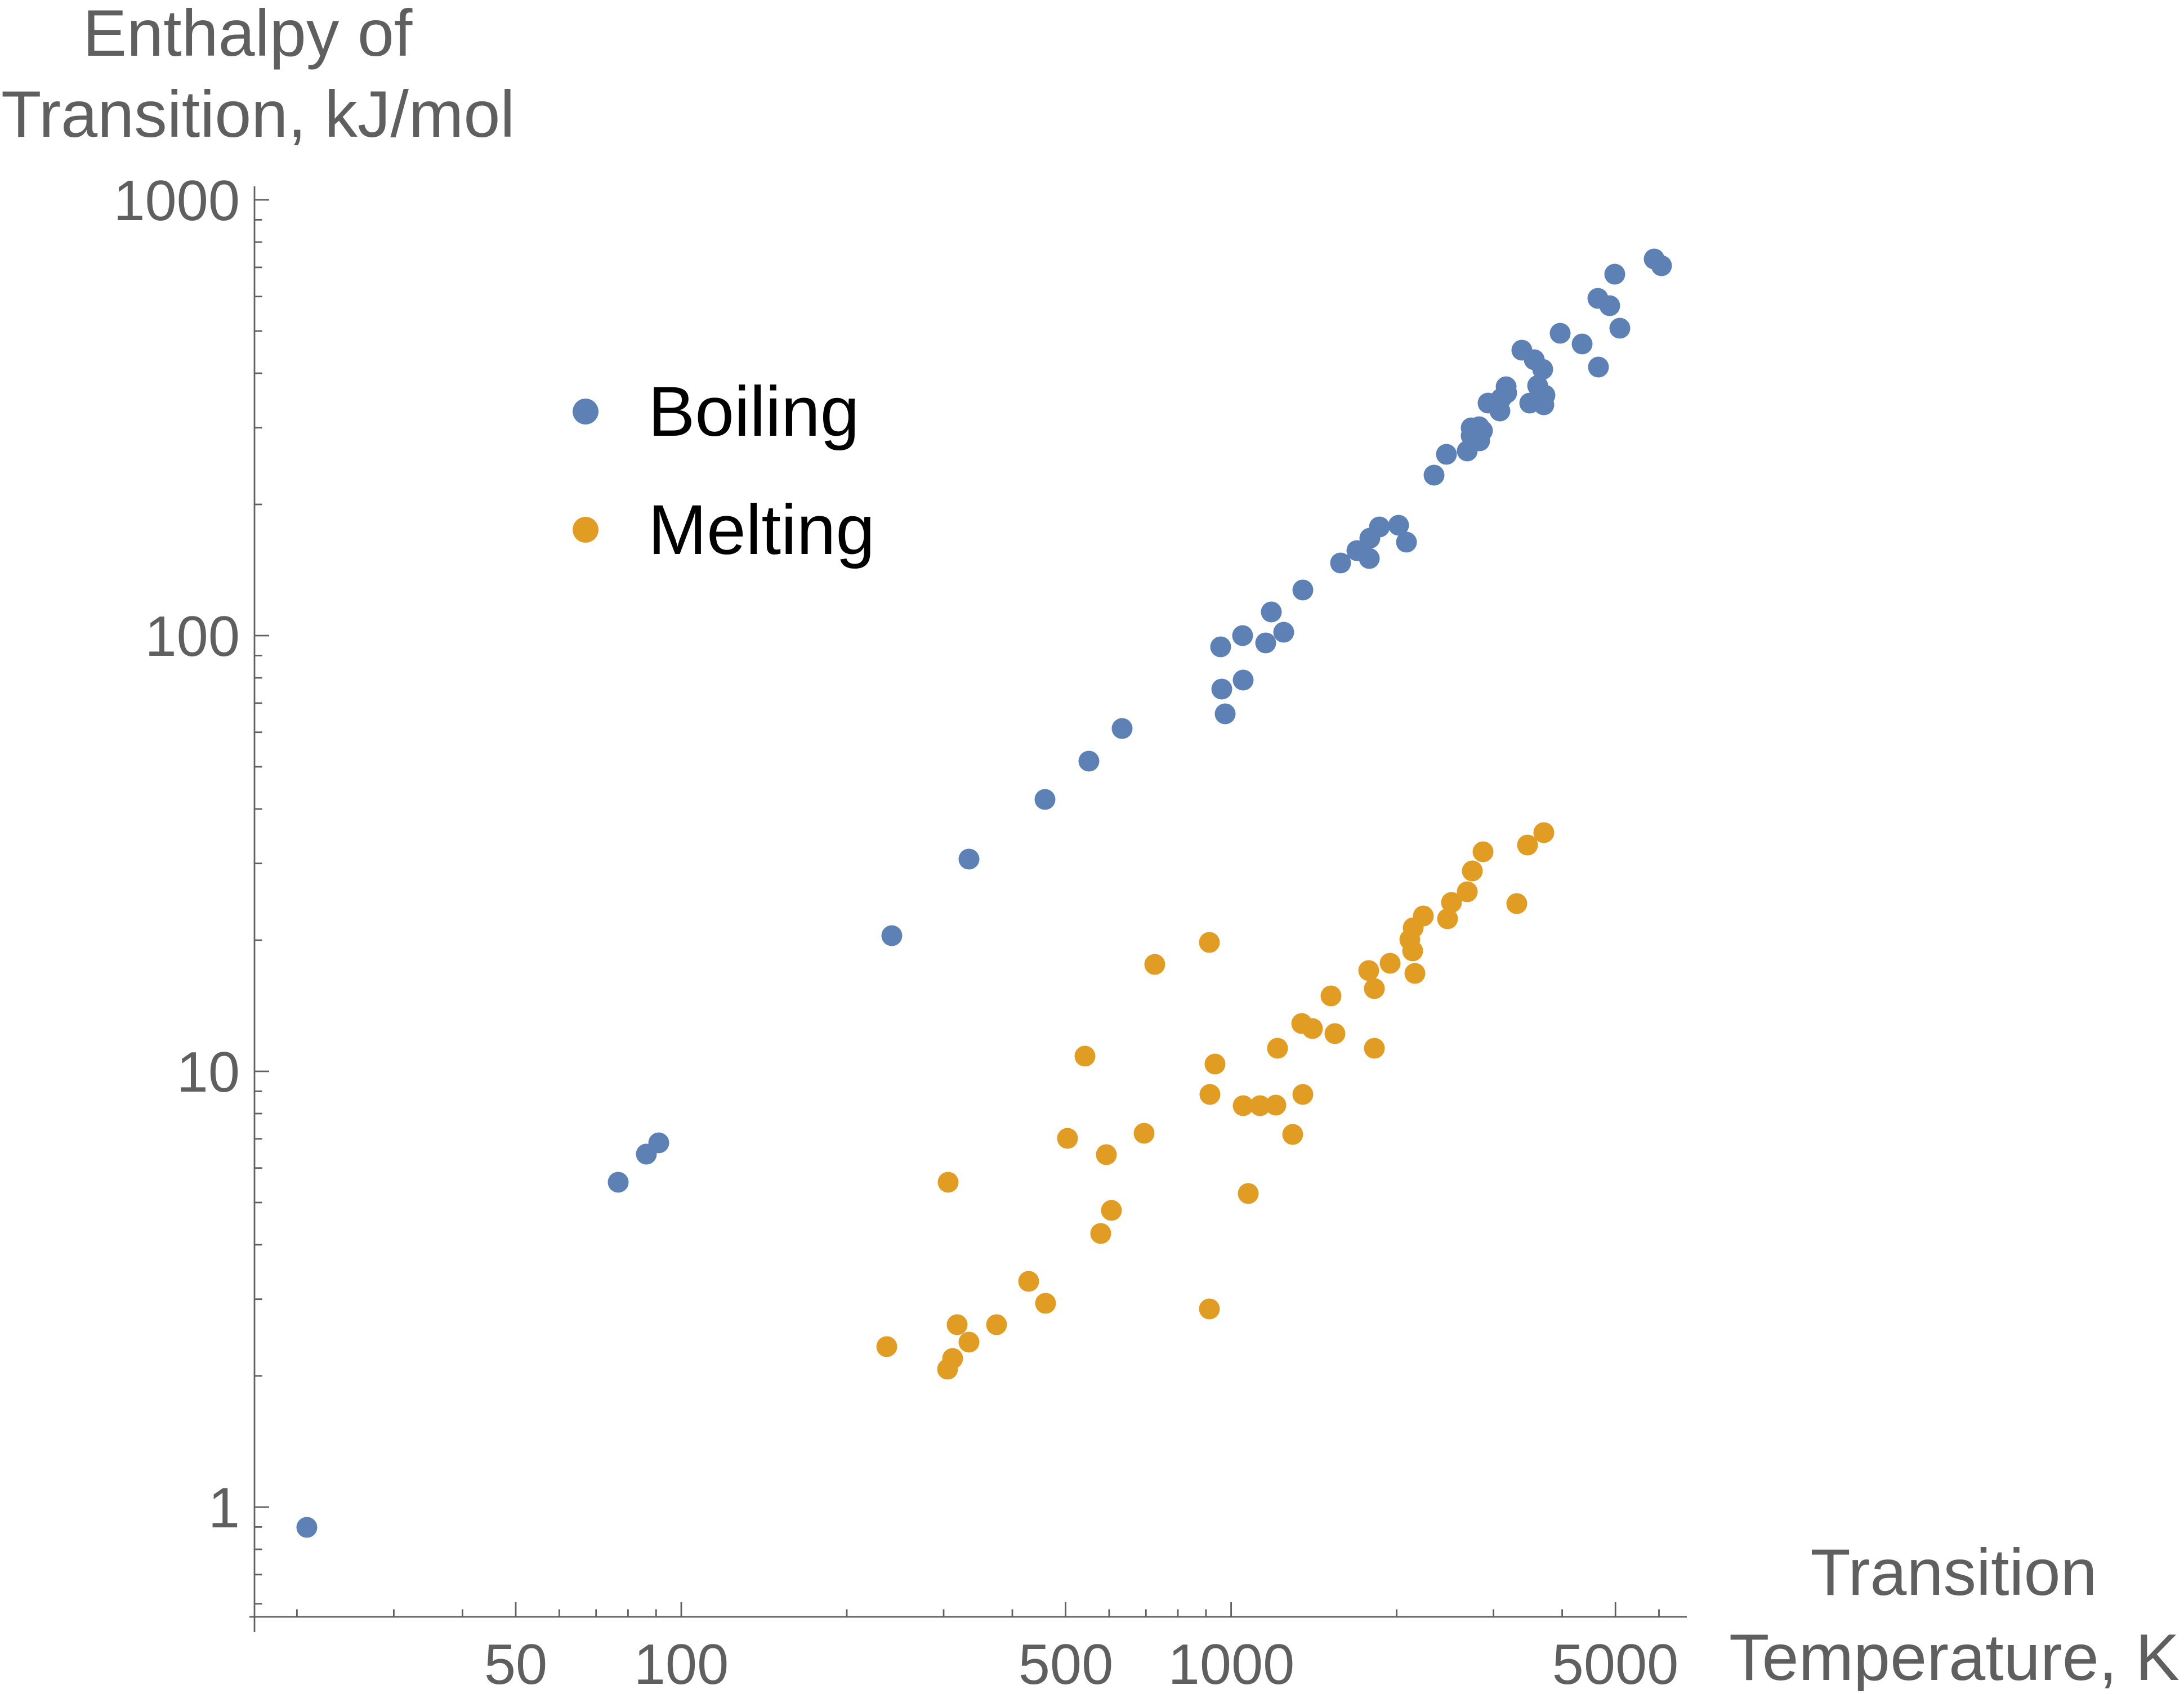  I want to click on svg-text: Melting, so click(761, 530).